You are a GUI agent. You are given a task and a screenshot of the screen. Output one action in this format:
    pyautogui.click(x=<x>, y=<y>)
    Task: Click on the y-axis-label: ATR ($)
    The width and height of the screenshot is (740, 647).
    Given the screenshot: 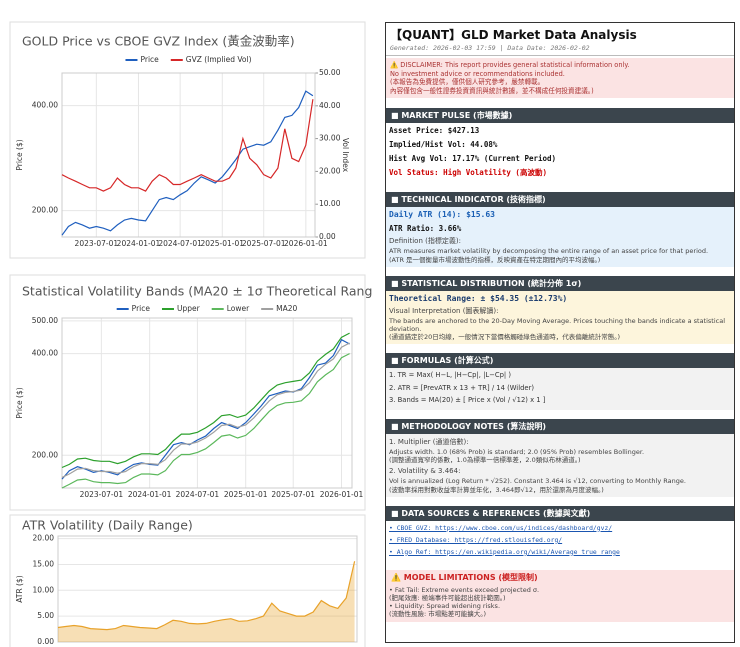 What is the action you would take?
    pyautogui.click(x=19, y=588)
    